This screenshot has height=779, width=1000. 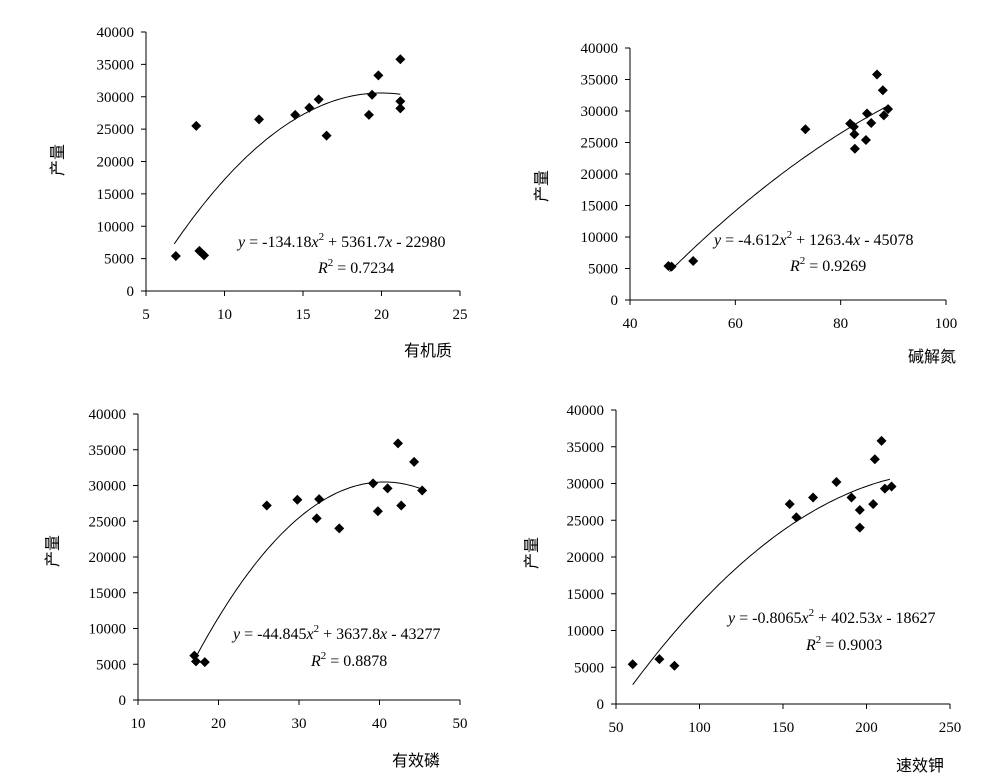 What do you see at coordinates (866, 728) in the screenshot?
I see `x-tick-label: 200` at bounding box center [866, 728].